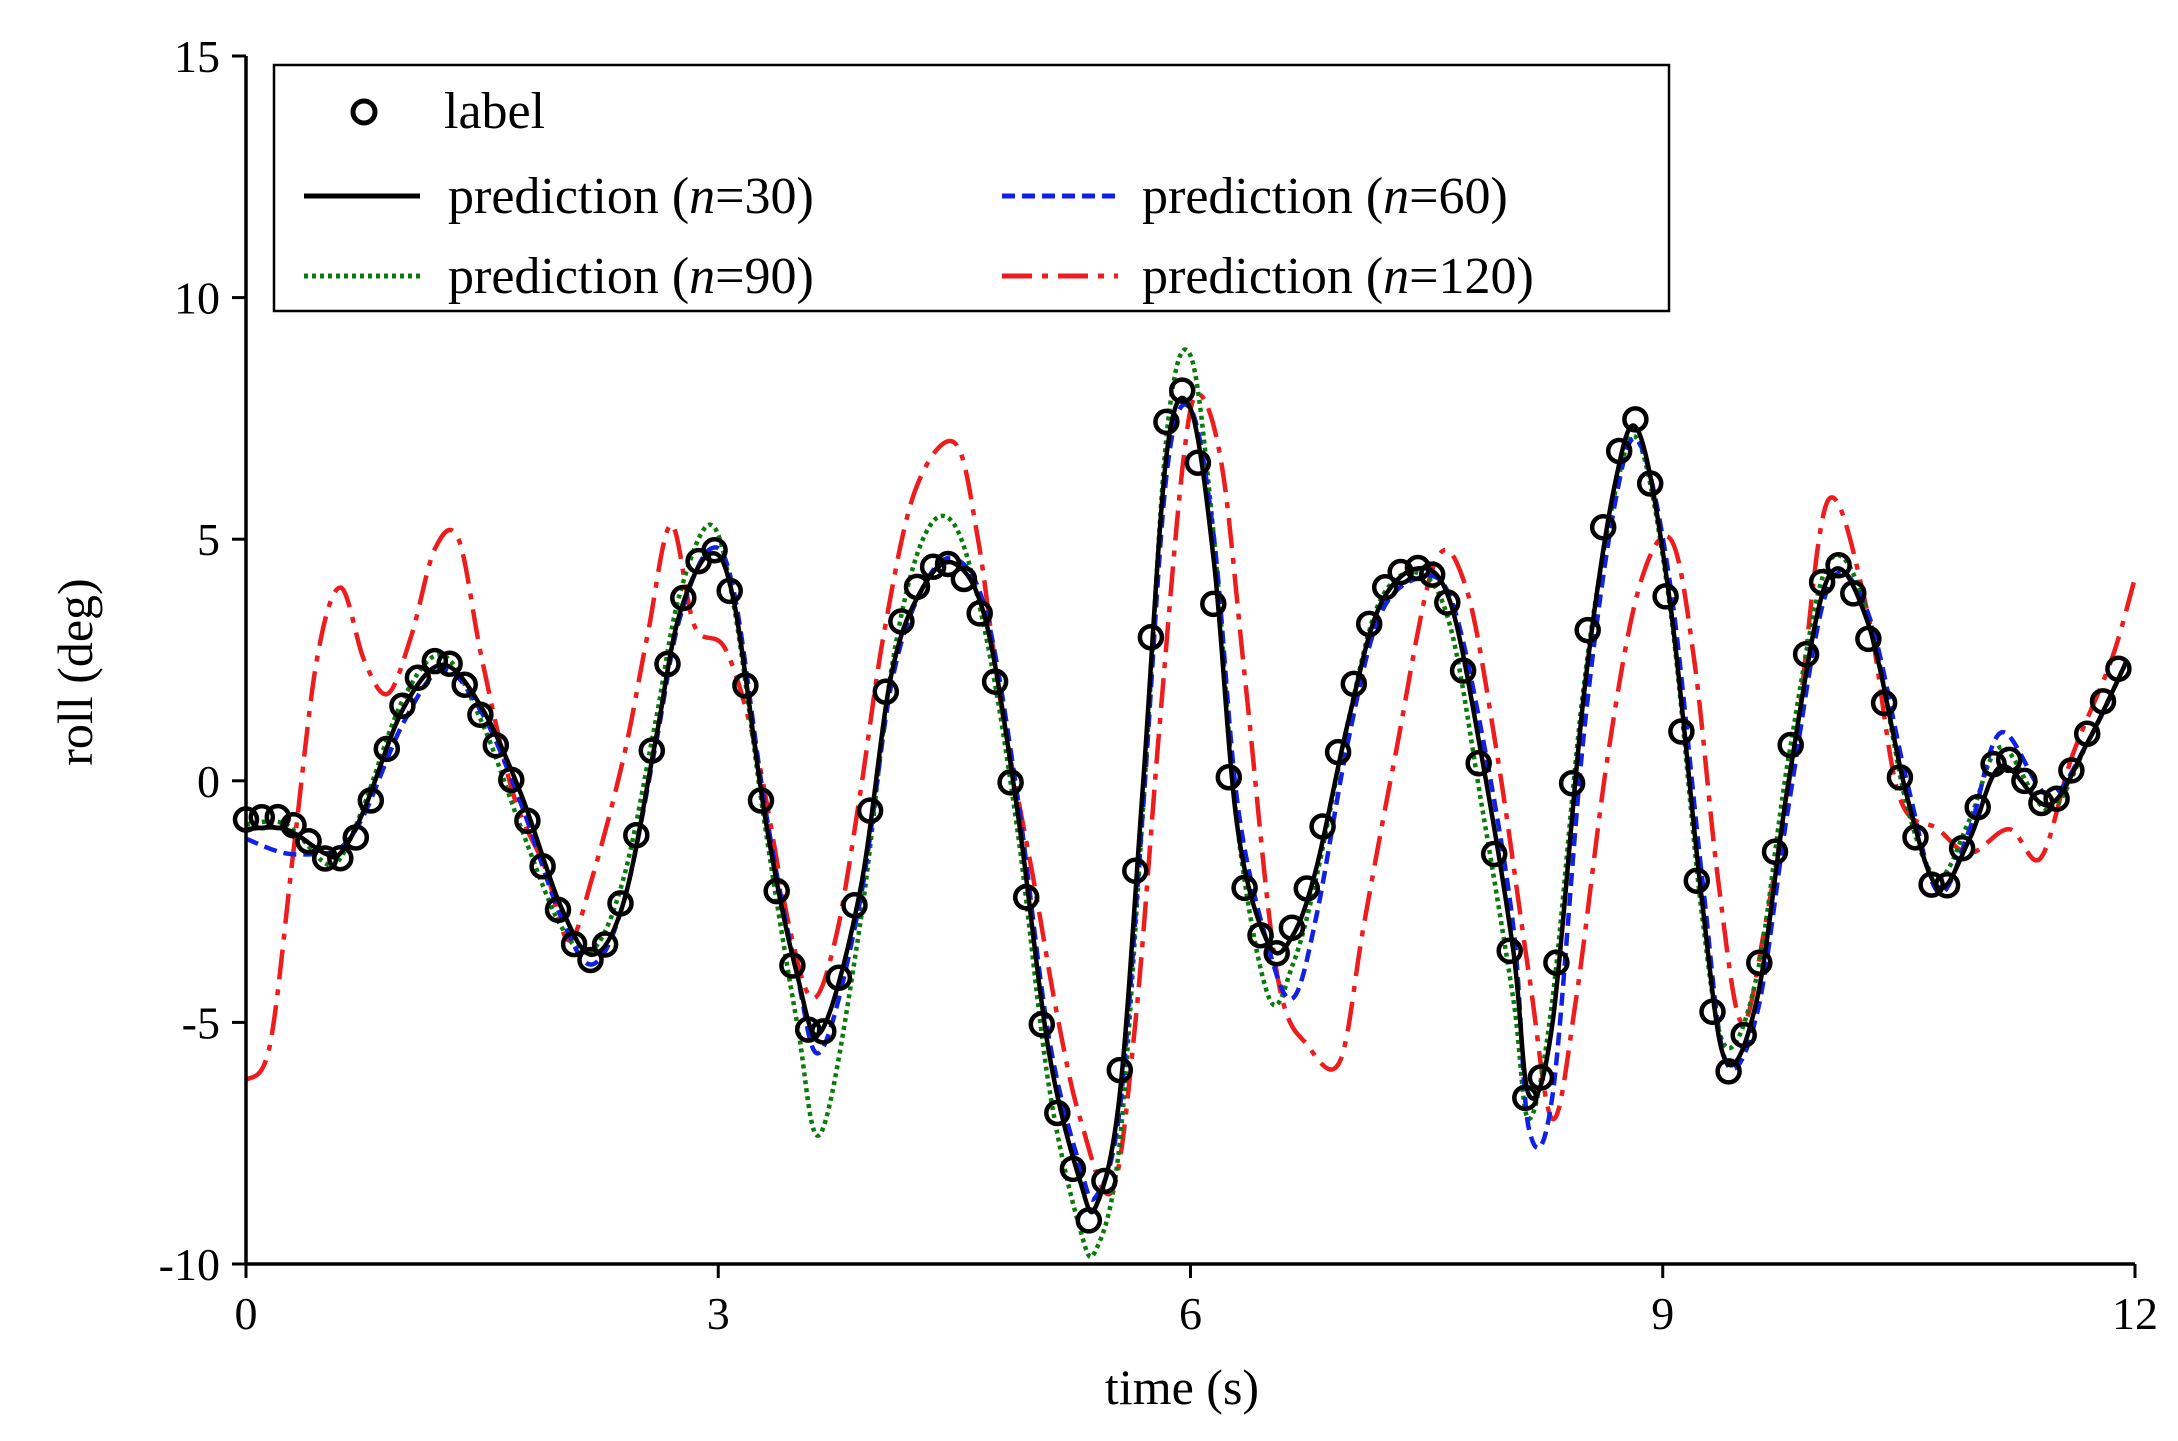 Image resolution: width=2178 pixels, height=1441 pixels. Describe the element at coordinates (75, 671) in the screenshot. I see `y-axis-title: roll (deg)` at that location.